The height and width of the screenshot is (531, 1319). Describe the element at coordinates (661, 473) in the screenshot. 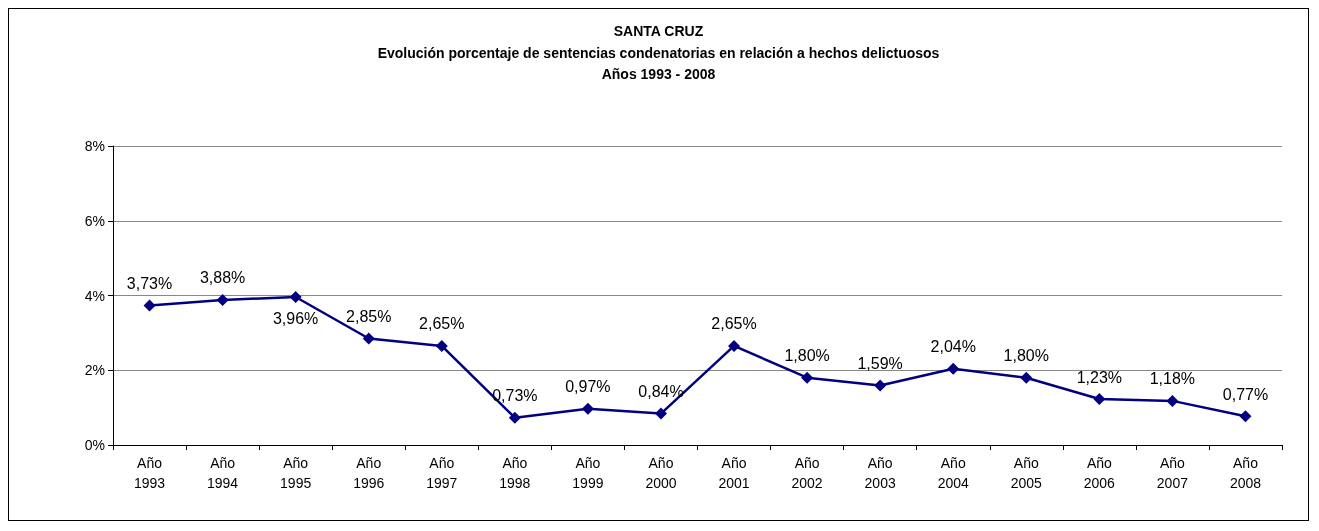

I see `x-tick-label: Año 2000` at that location.